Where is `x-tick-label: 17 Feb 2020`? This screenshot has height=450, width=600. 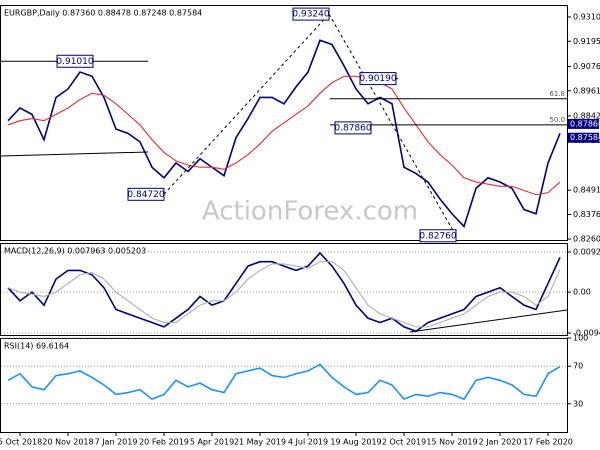
x-tick-label: 17 Feb 2020 is located at coordinates (548, 442).